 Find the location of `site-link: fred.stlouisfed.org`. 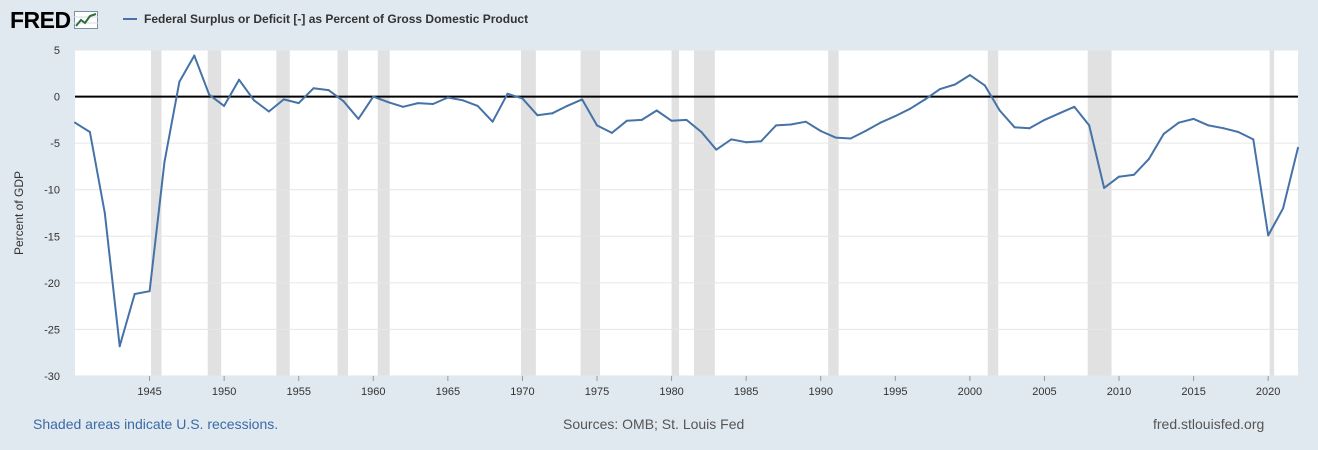

site-link: fred.stlouisfed.org is located at coordinates (1209, 424).